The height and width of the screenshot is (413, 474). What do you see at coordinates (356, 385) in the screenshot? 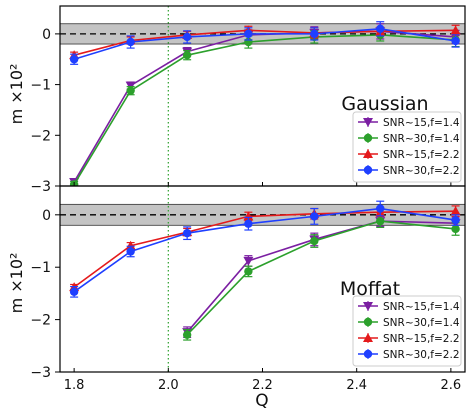
I see `x-tick-label: 2.4` at bounding box center [356, 385].